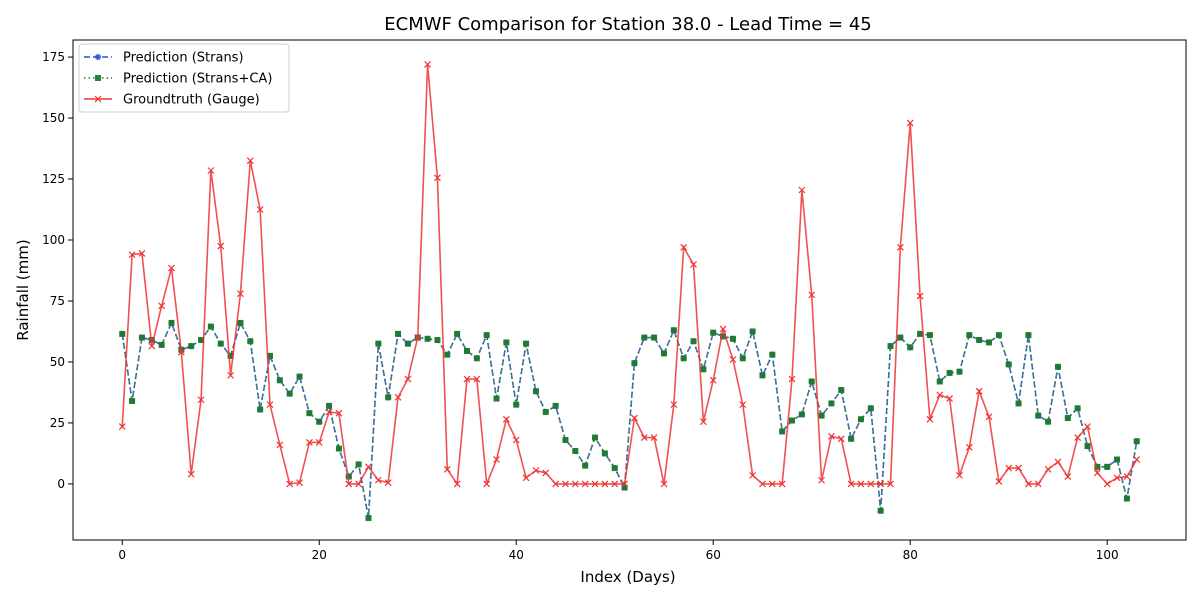  Describe the element at coordinates (1107, 555) in the screenshot. I see `x-tick-label: 100` at that location.